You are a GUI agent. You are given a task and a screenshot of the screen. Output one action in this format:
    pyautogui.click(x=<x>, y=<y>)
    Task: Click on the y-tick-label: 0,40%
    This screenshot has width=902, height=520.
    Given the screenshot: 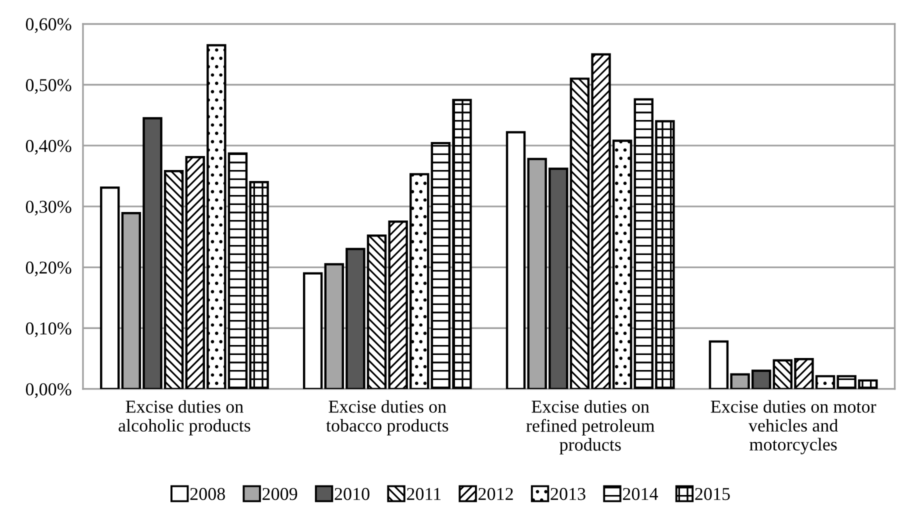 What is the action you would take?
    pyautogui.click(x=49, y=147)
    